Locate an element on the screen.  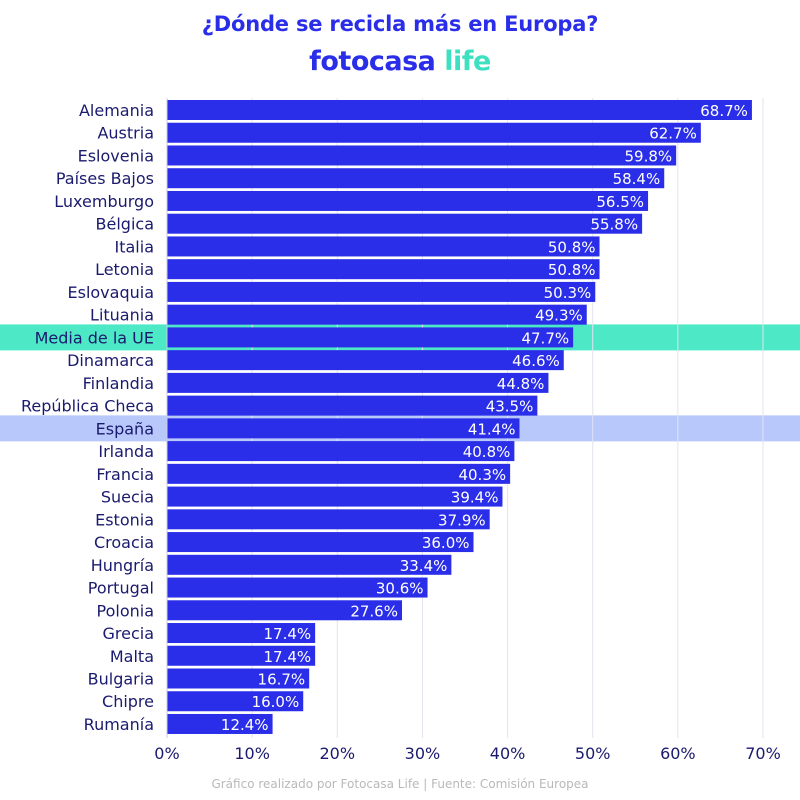
category-label: Bélgica is located at coordinates (125, 224).